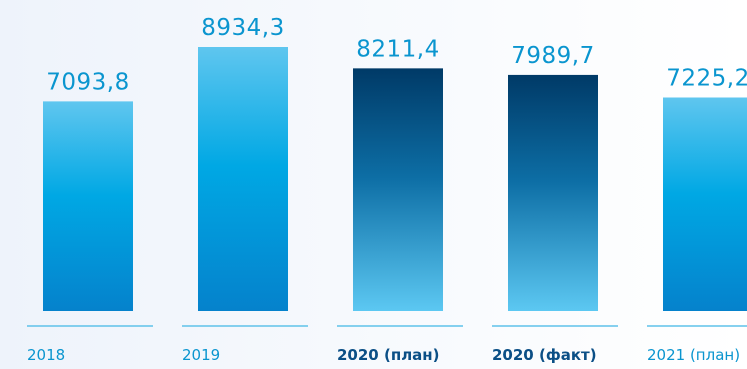 This screenshot has width=747, height=369. I want to click on value-label-3: 8211,4, so click(397, 49).